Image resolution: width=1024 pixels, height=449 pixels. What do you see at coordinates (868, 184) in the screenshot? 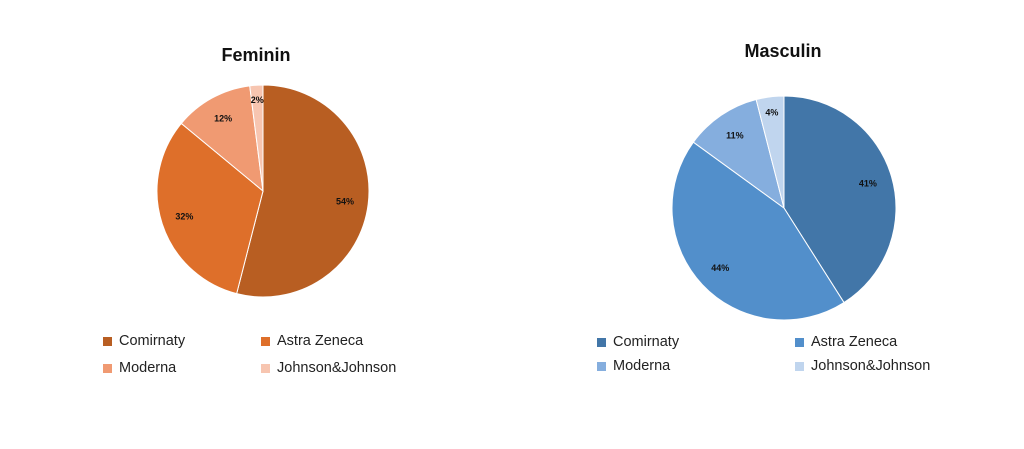
I see `data-label-comirnaty: 41%` at bounding box center [868, 184].